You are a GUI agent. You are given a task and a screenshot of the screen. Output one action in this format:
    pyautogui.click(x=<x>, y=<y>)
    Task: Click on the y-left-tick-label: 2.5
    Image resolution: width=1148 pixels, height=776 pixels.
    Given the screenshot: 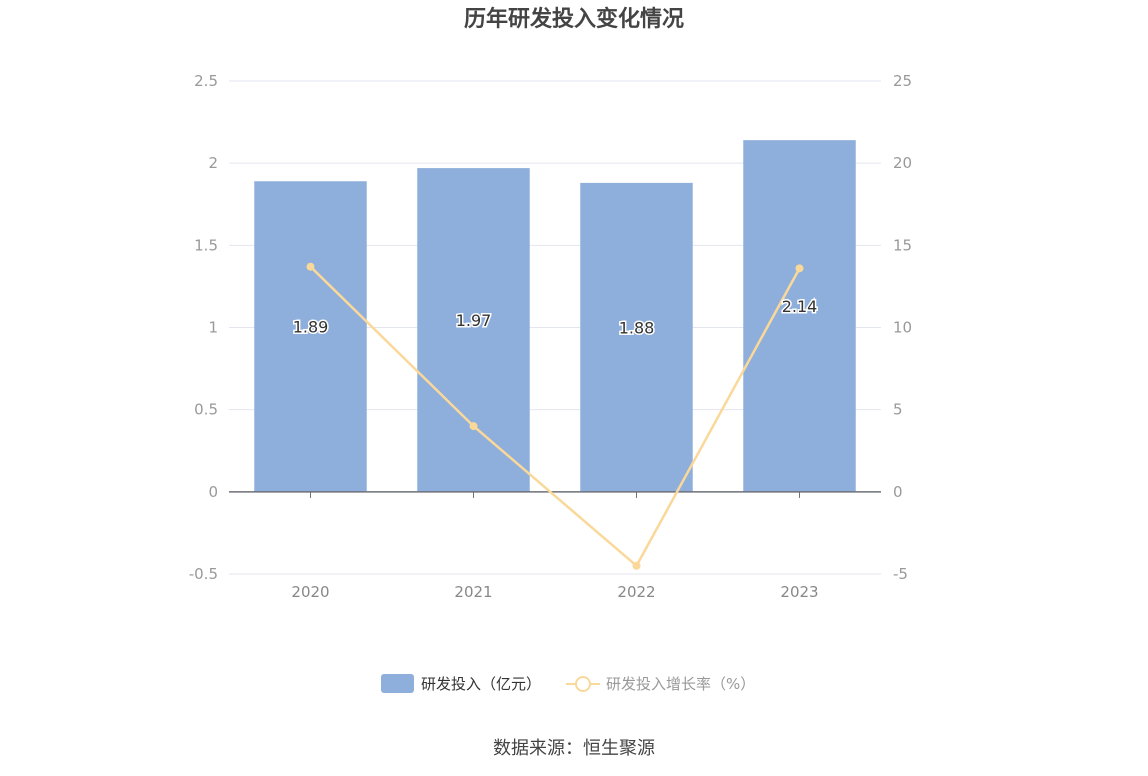 What is the action you would take?
    pyautogui.click(x=206, y=81)
    